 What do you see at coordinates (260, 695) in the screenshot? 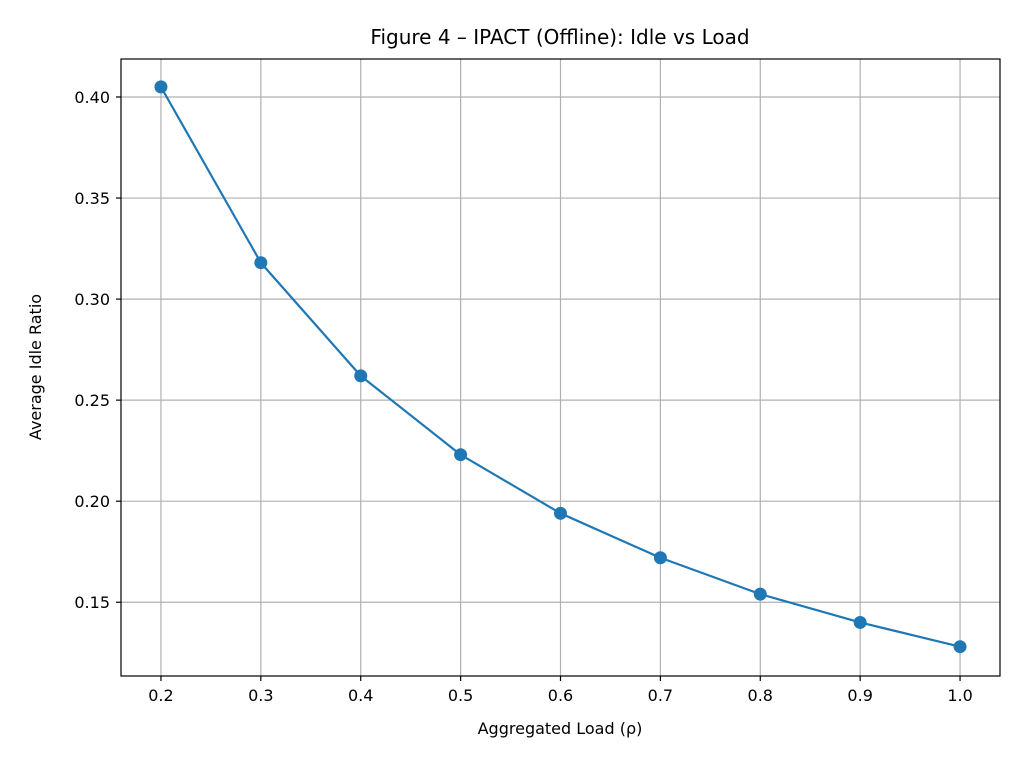
I see `x-tick-label: 0.3` at bounding box center [260, 695].